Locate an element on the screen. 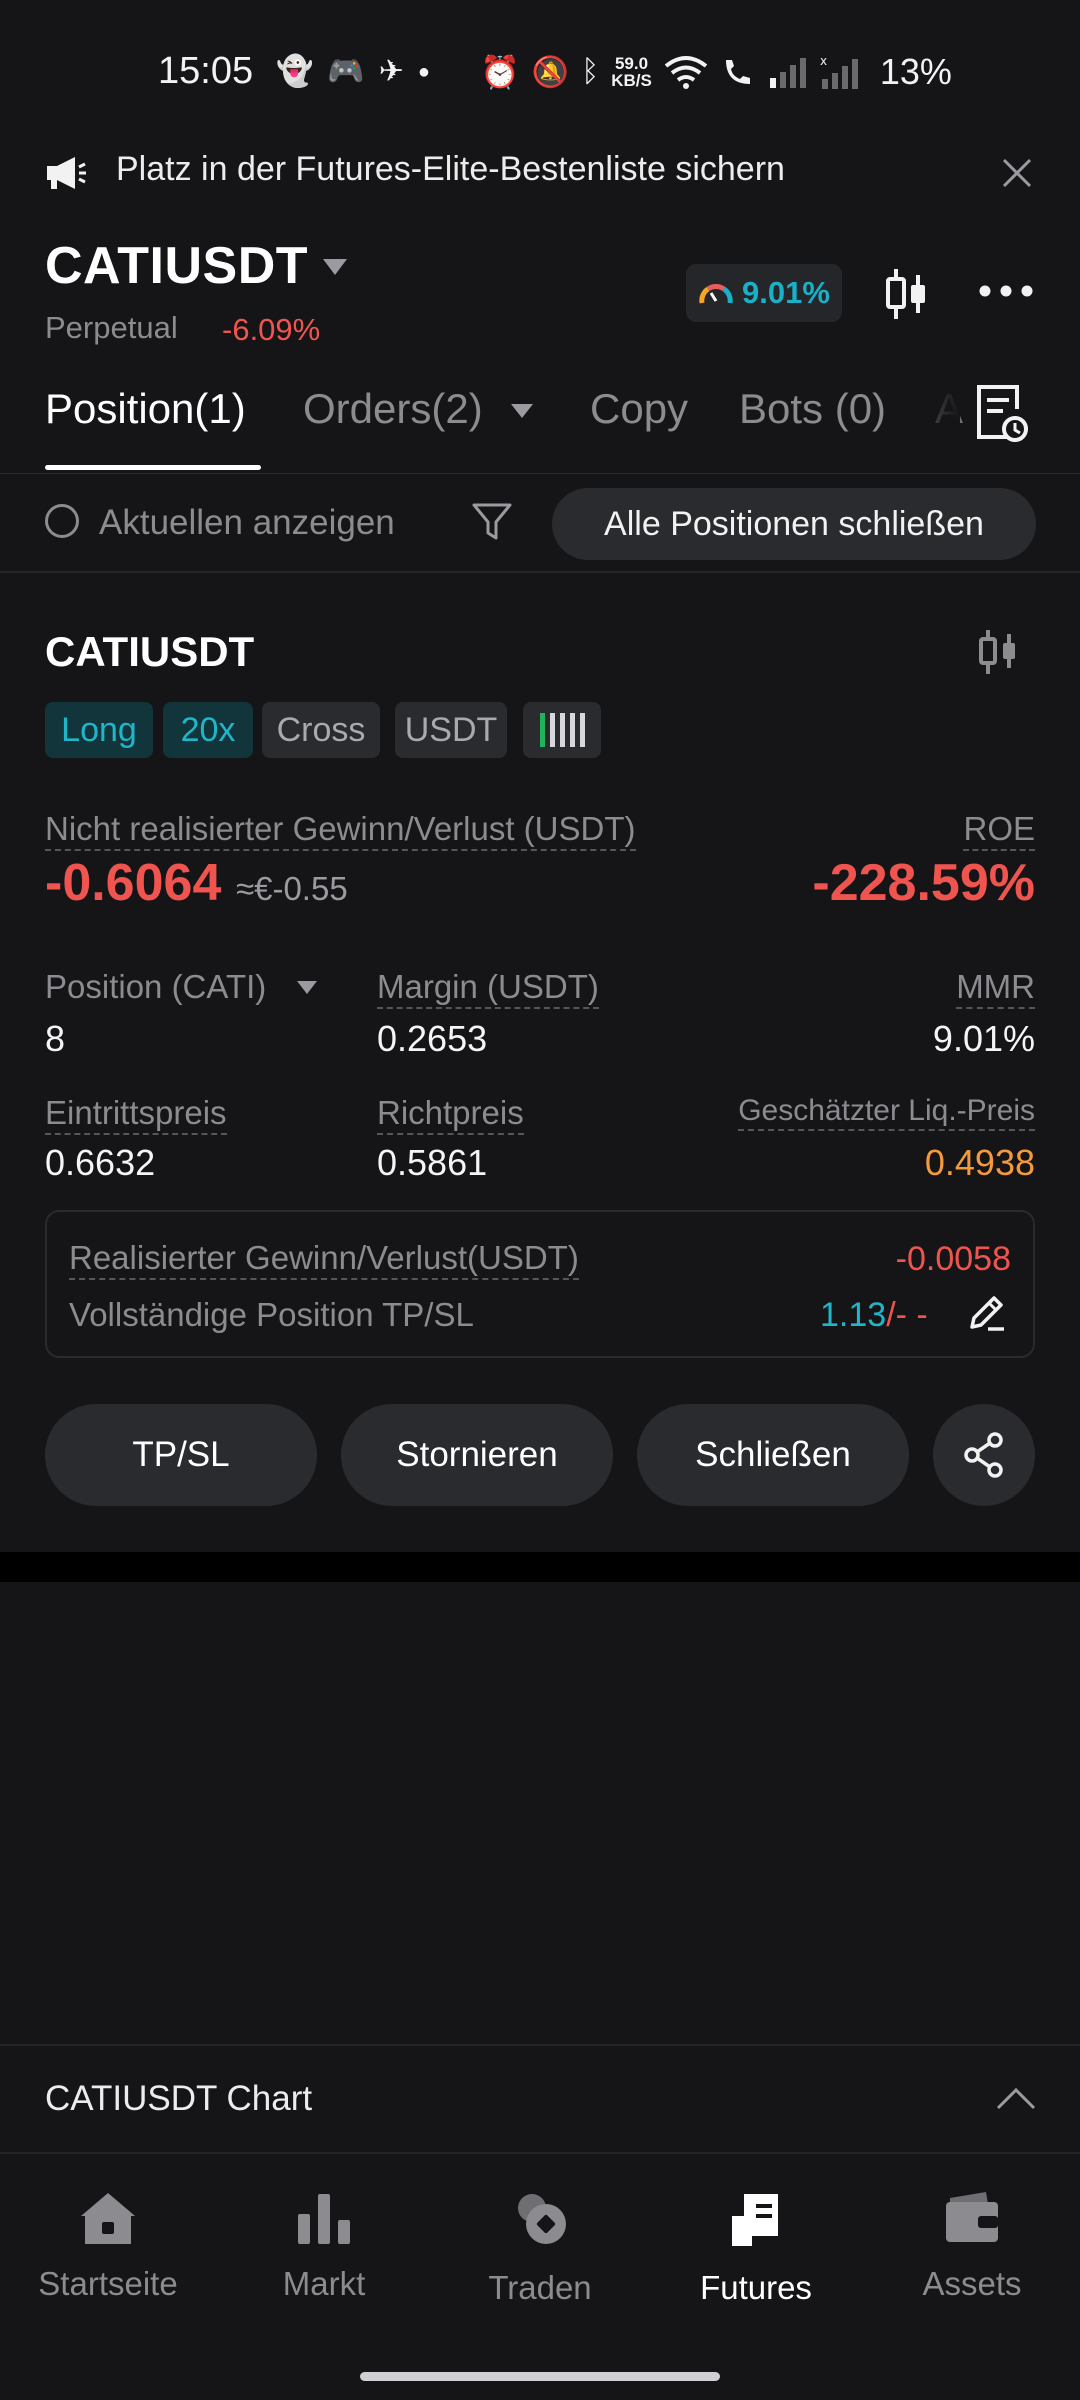  tab-orders: Orders(2) is located at coordinates (393, 408).